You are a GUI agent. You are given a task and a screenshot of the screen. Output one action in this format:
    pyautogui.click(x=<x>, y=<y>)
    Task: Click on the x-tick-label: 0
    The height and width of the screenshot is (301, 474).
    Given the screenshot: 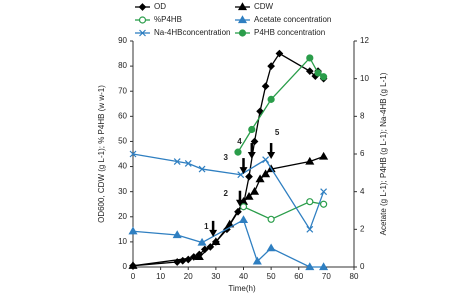 What is the action you would take?
    pyautogui.click(x=133, y=276)
    